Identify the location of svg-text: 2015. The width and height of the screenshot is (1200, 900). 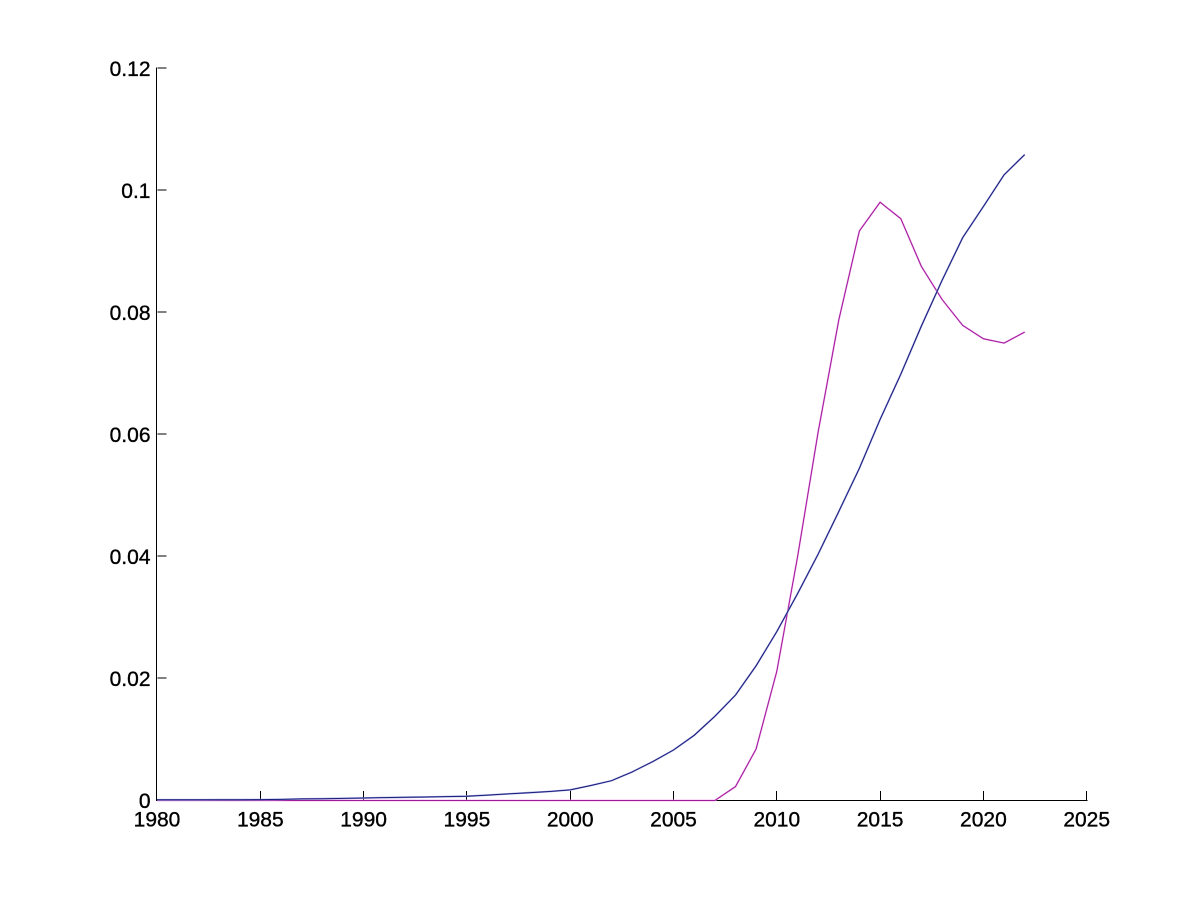
(880, 820).